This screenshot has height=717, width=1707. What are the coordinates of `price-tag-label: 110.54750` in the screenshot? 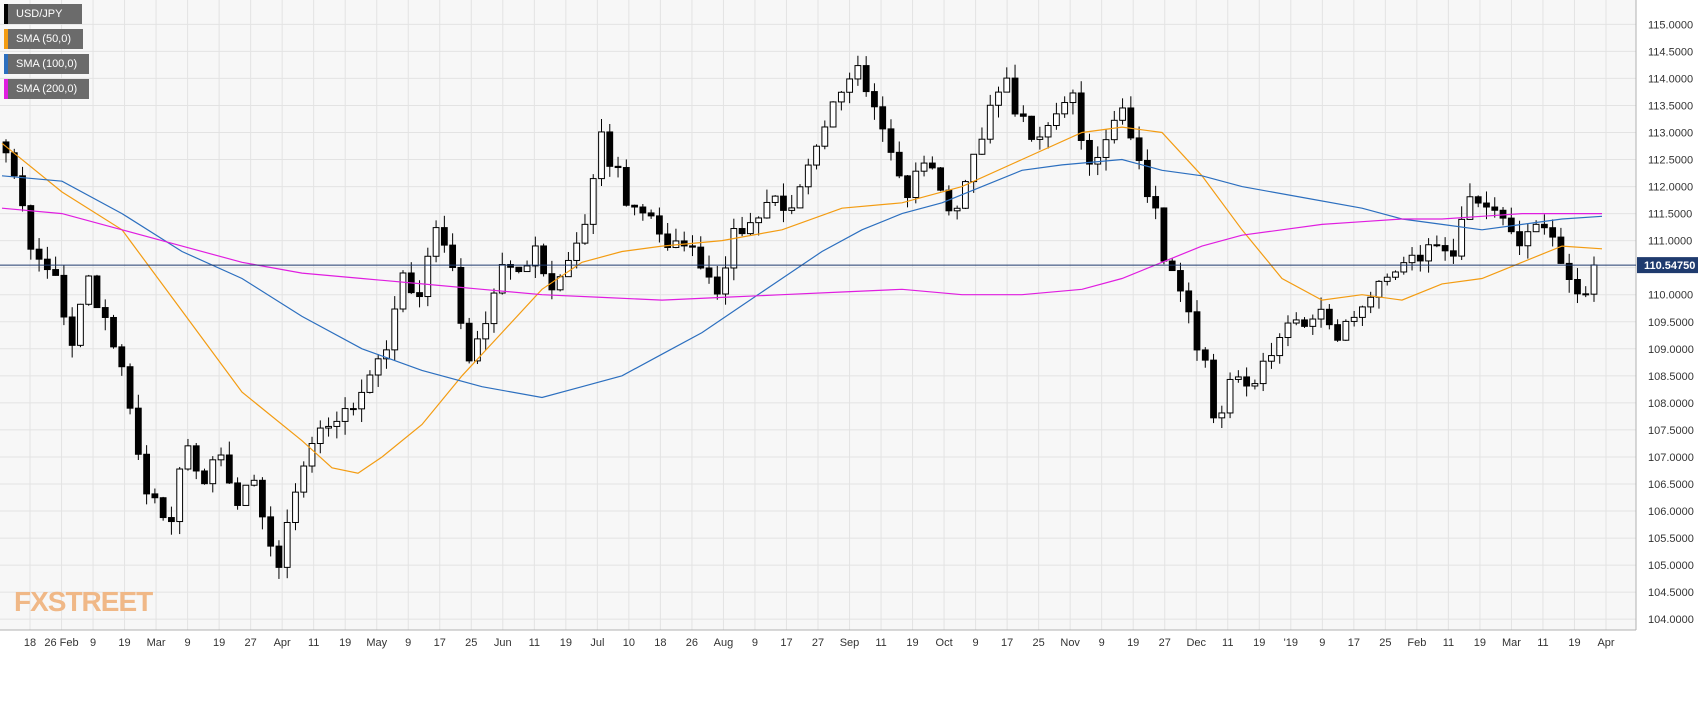 It's located at (1669, 266).